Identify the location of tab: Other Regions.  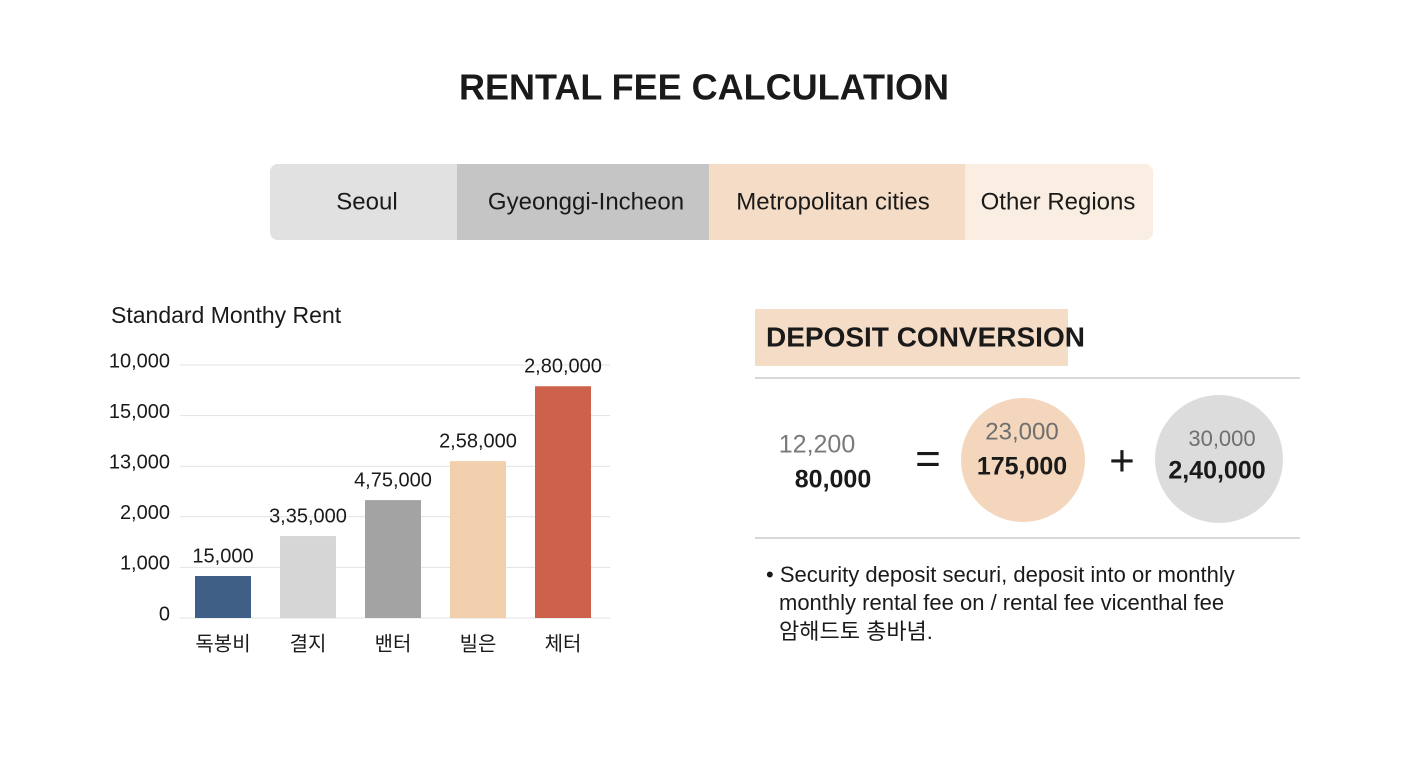
(1058, 201).